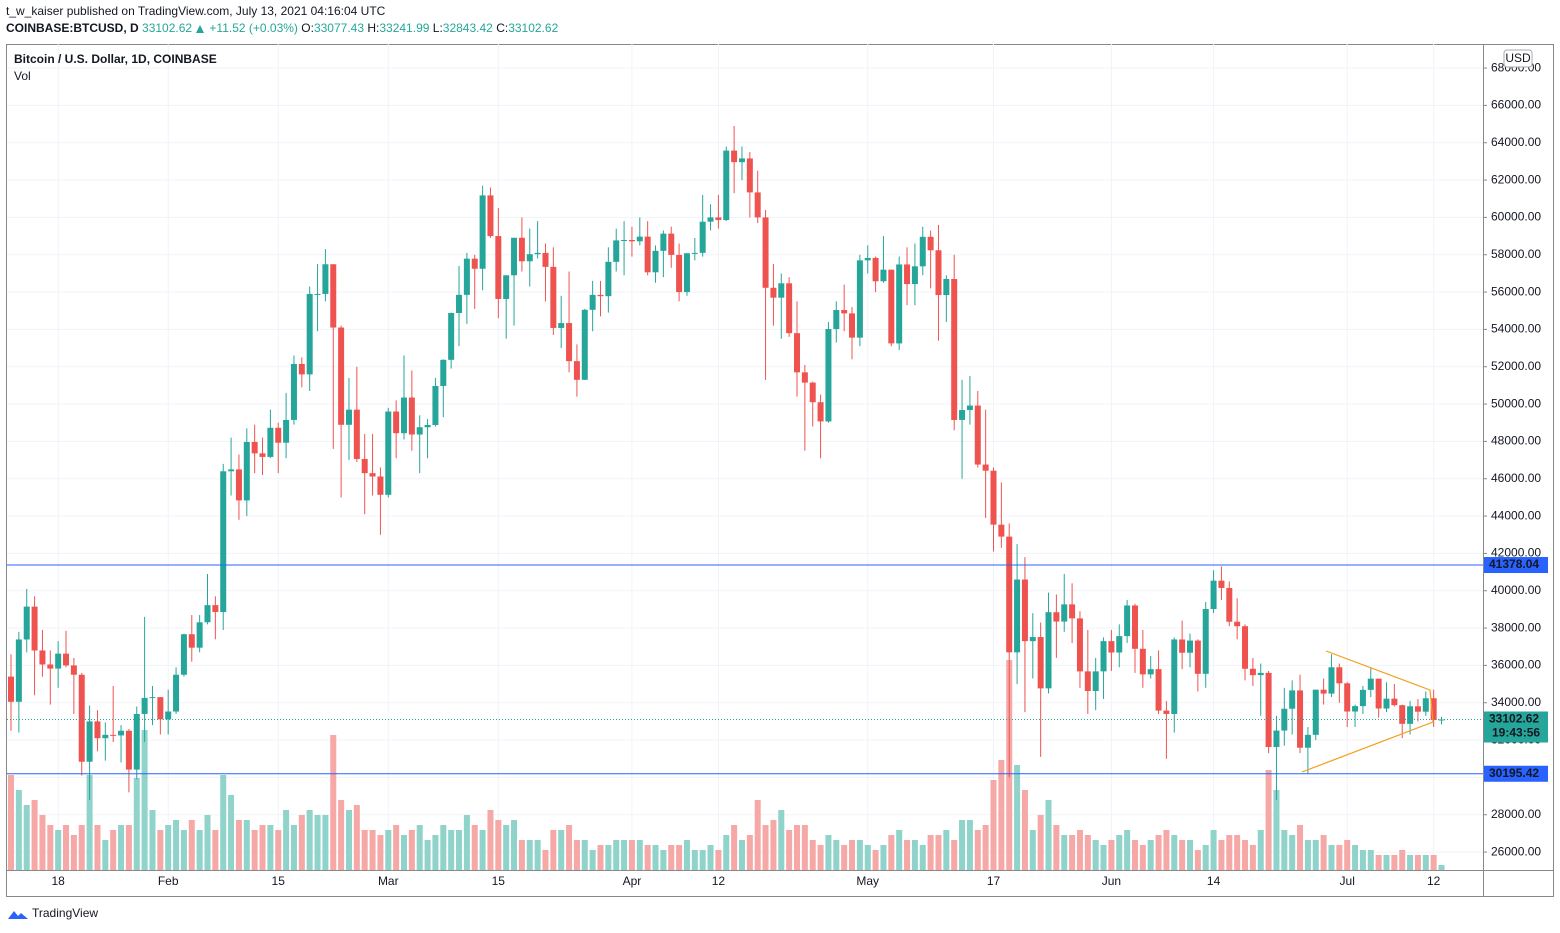  I want to click on y-tick-label: 62000.00, so click(1516, 179).